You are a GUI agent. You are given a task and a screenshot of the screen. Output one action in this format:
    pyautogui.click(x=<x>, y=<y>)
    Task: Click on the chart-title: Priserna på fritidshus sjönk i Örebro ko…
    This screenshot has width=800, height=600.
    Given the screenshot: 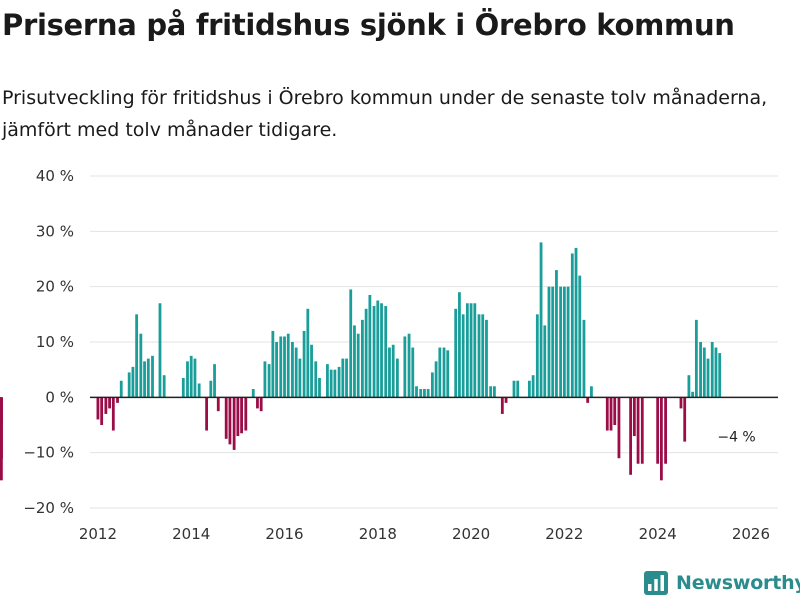 What is the action you would take?
    pyautogui.click(x=368, y=25)
    